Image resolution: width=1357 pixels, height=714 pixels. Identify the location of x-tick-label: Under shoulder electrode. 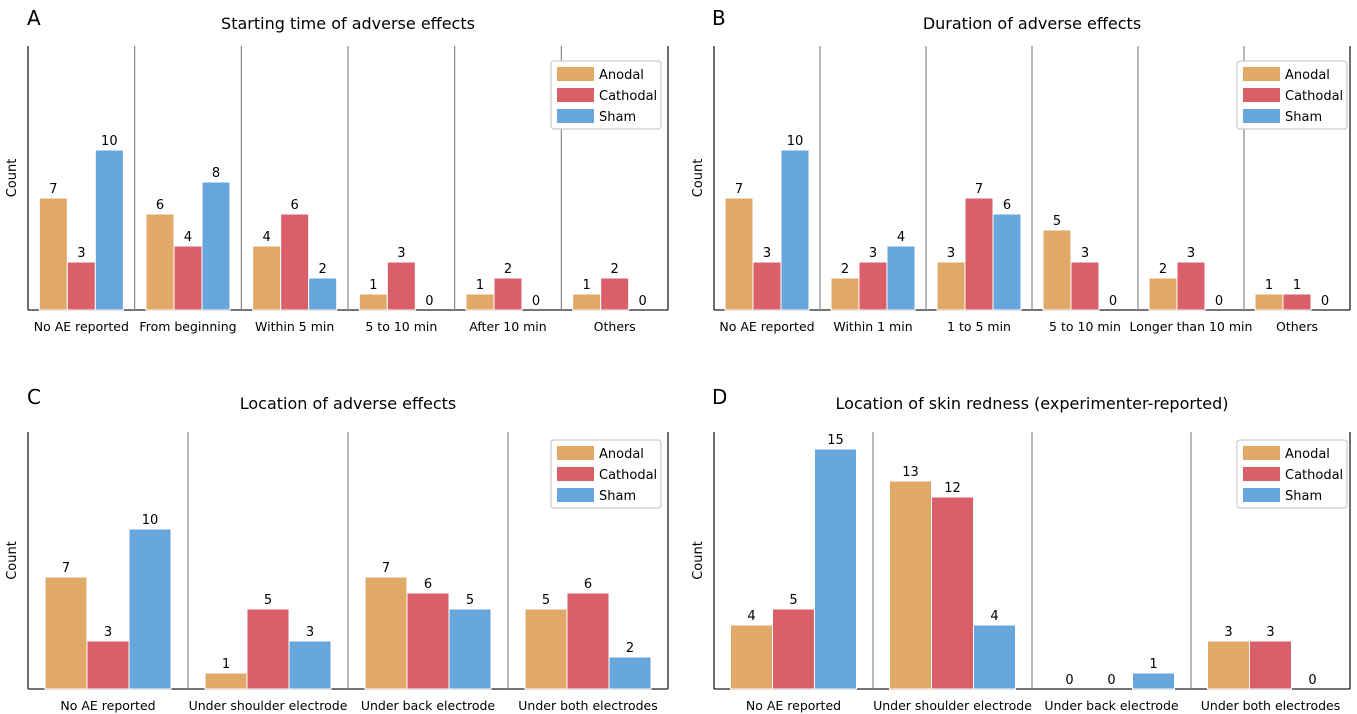
(952, 705).